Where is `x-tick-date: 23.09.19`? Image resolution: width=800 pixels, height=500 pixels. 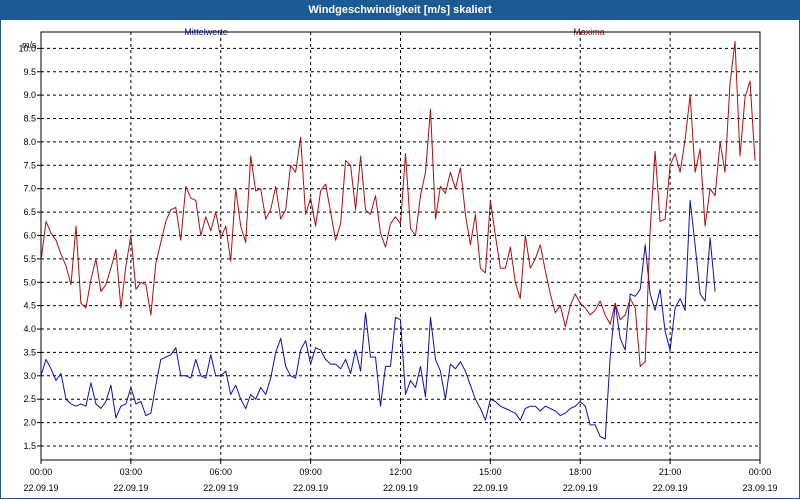 x-tick-date: 23.09.19 is located at coordinates (759, 488).